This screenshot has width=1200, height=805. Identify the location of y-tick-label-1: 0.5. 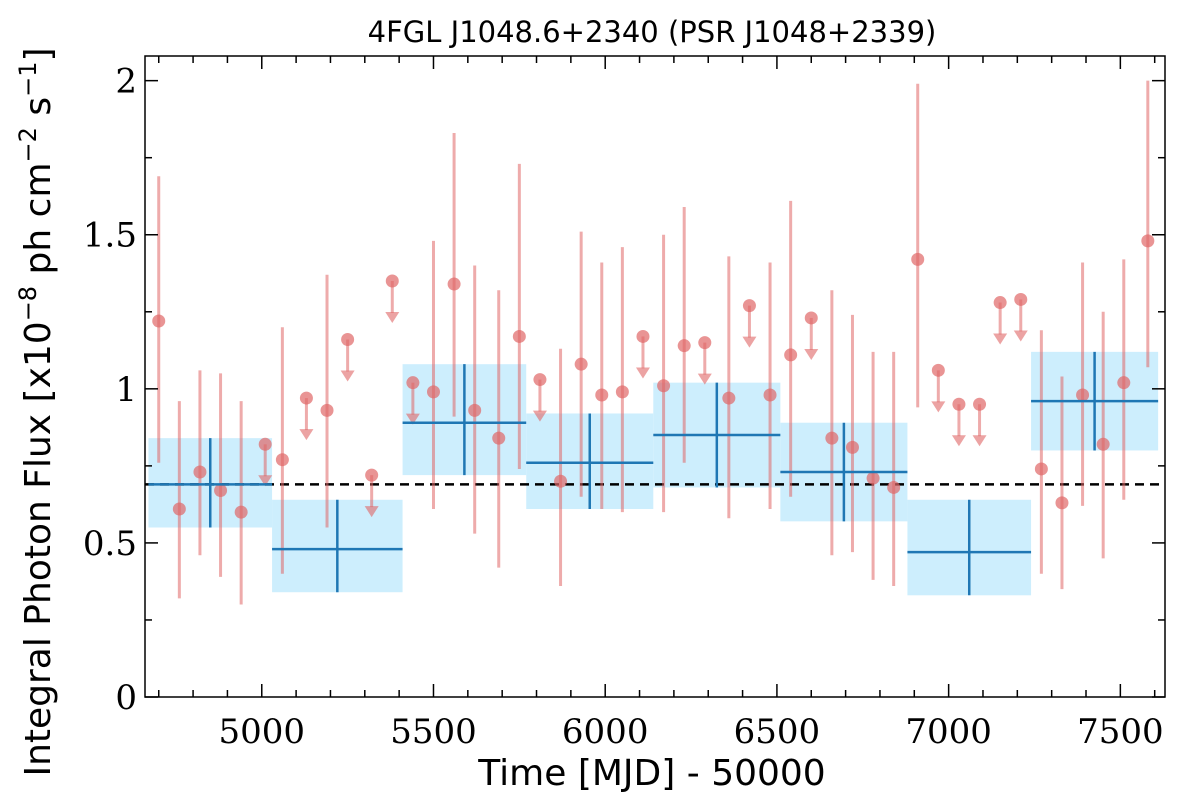
(110, 544).